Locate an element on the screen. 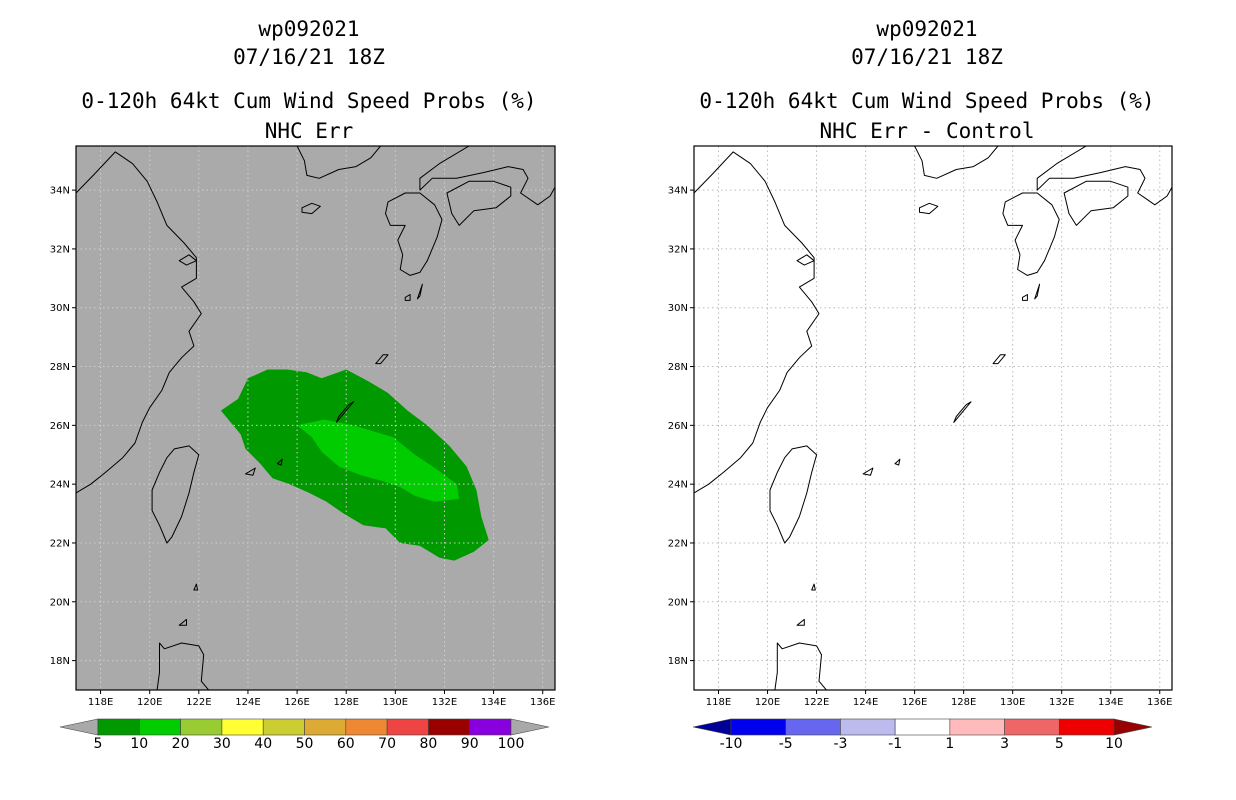 This screenshot has width=1236, height=800. x-tick-label: 118E is located at coordinates (100, 702).